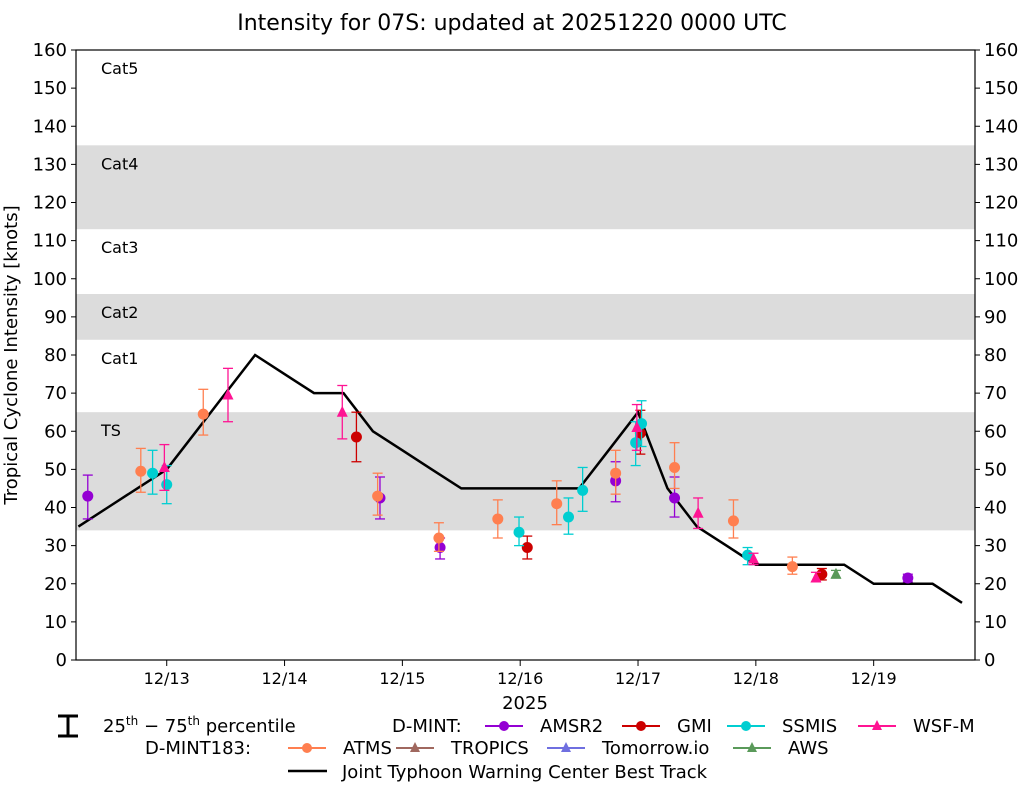 The height and width of the screenshot is (785, 1025). I want to click on x-axis-ticks: 12/13 12/14 12/15 12/16 12/17 12/18 12/19, so click(520, 674).